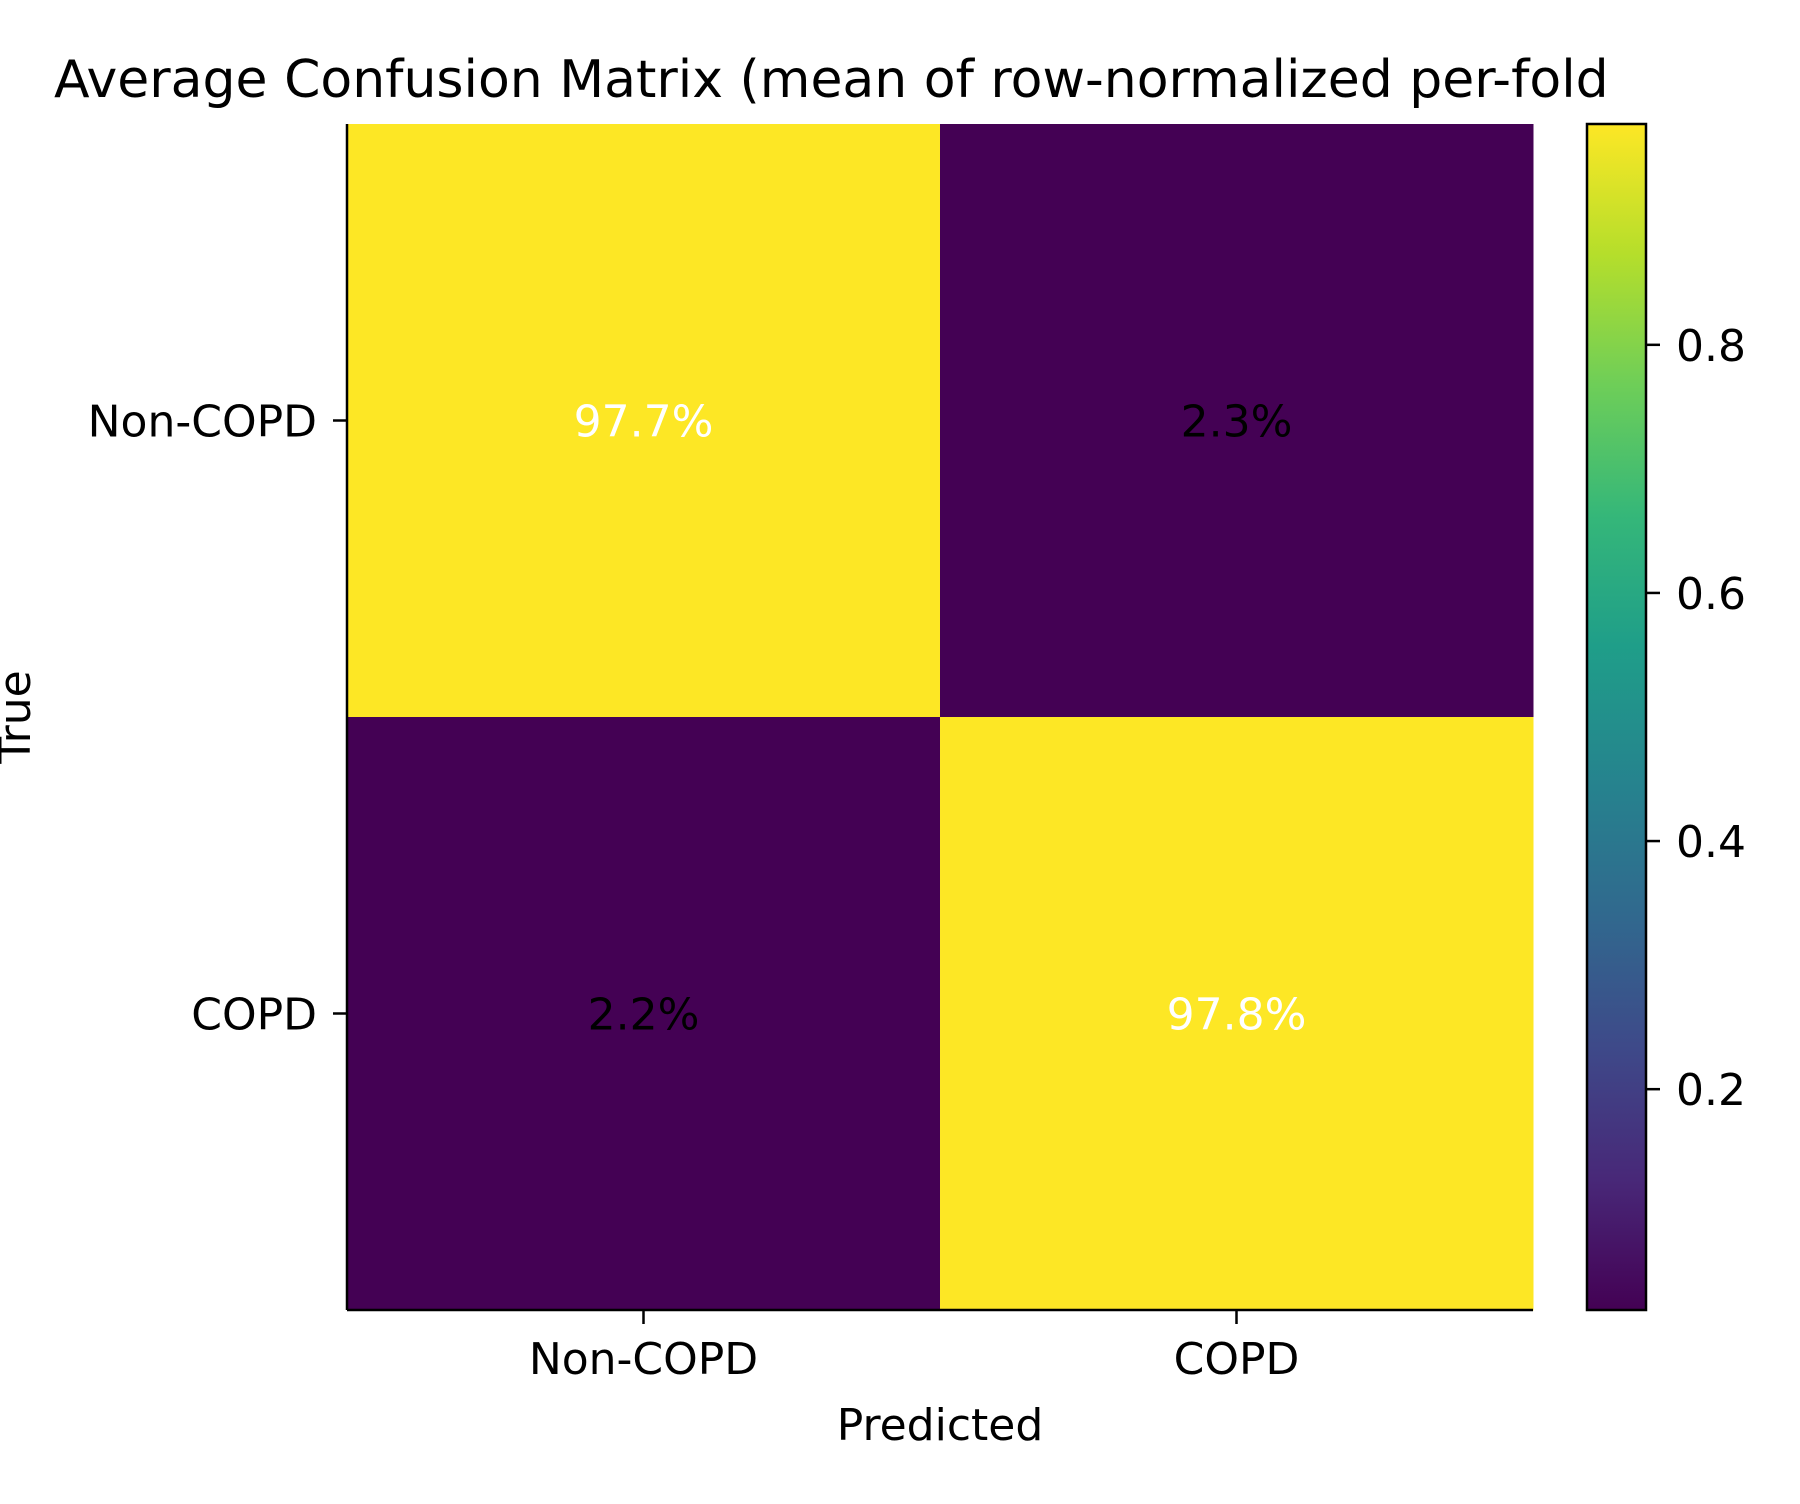 The image size is (1800, 1504). I want to click on y-tick-label: COPD, so click(254, 1015).